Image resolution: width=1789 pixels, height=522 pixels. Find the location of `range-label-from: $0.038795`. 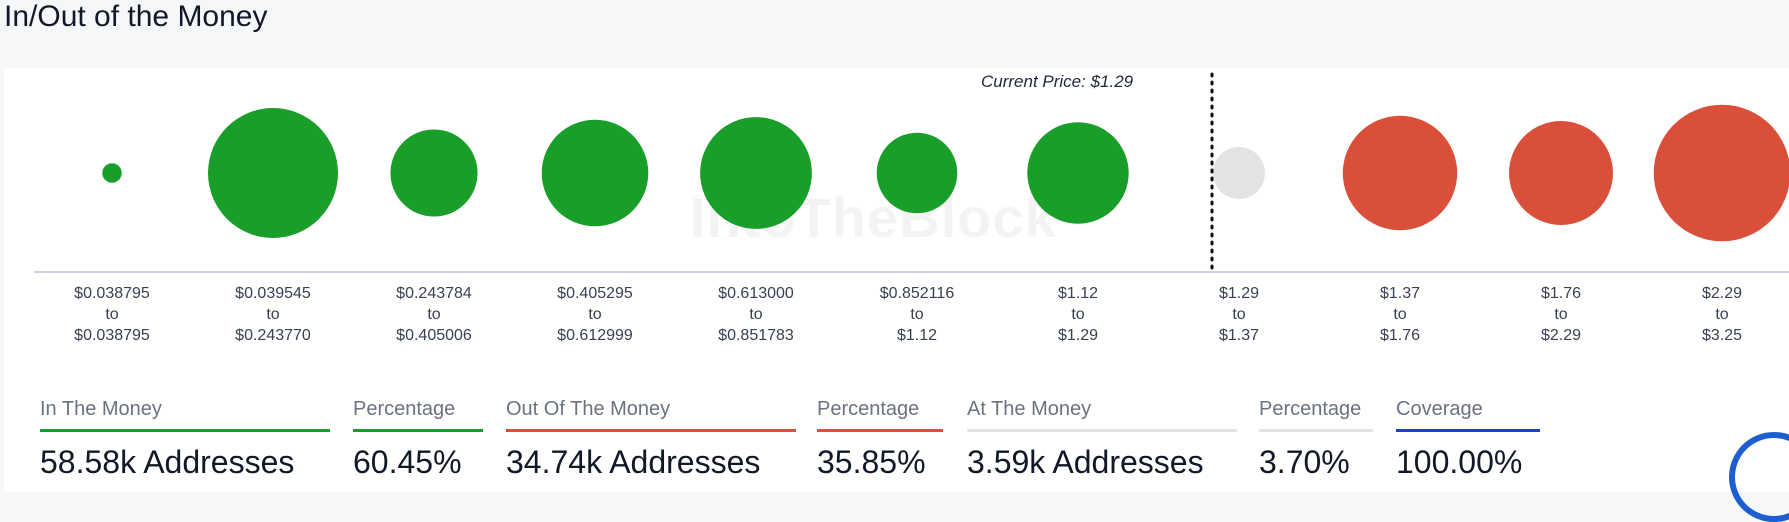

range-label-from: $0.038795 is located at coordinates (112, 293).